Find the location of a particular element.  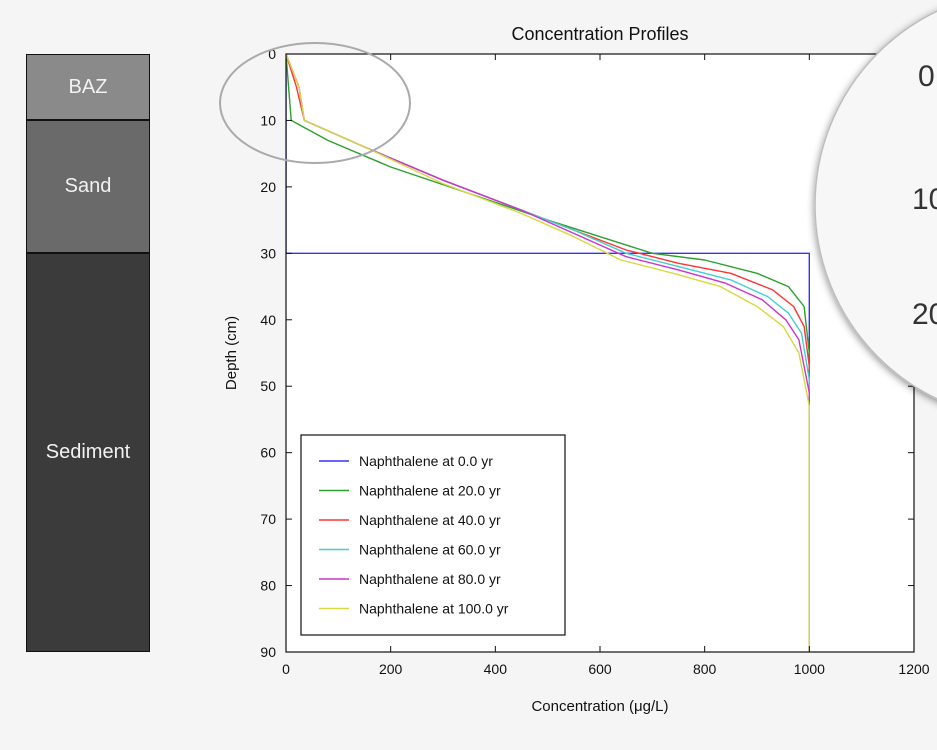

zoom-inset-tick-20: 20 is located at coordinates (924, 314).